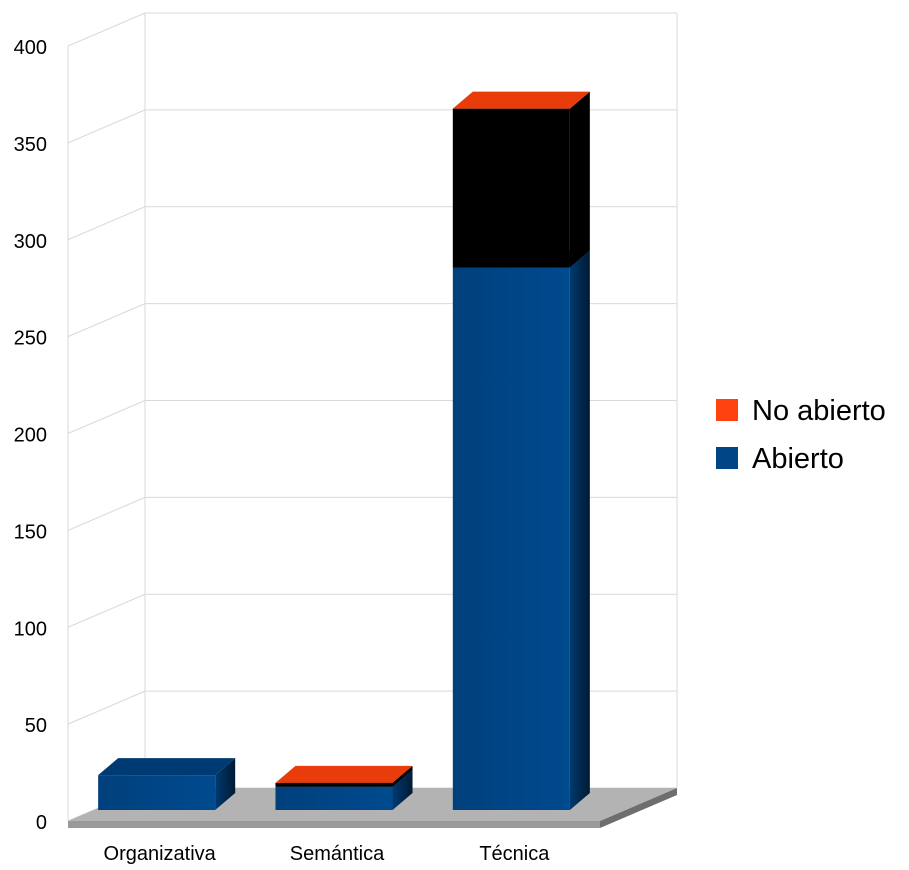 This screenshot has height=870, width=909. I want to click on y-axis-tick-labels: 0 50 100 150 200 250 300 350 400, so click(30, 435).